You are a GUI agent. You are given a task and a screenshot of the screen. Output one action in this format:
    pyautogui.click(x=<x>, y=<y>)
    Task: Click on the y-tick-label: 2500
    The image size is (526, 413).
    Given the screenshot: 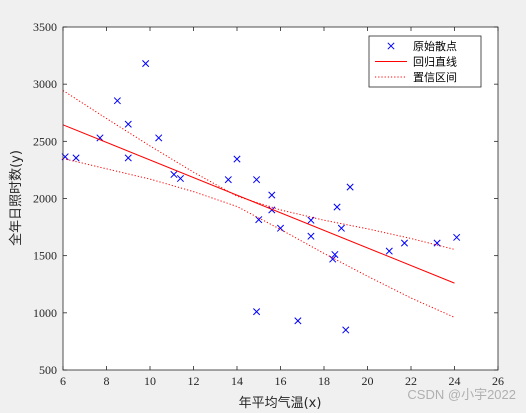 What is the action you would take?
    pyautogui.click(x=45, y=141)
    